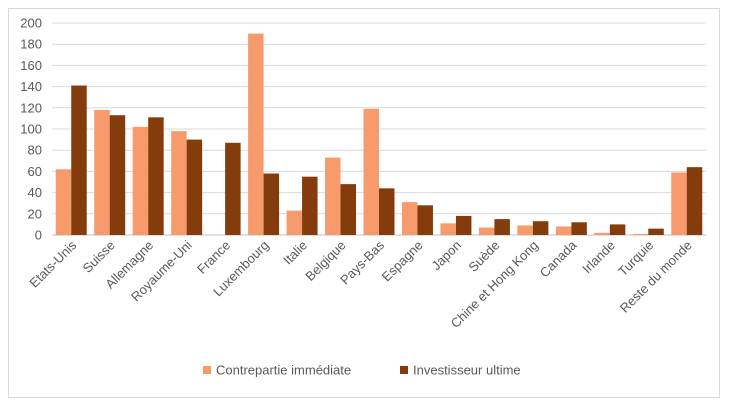 The image size is (730, 410). Describe the element at coordinates (446, 256) in the screenshot. I see `x-category-label: Japon` at that location.